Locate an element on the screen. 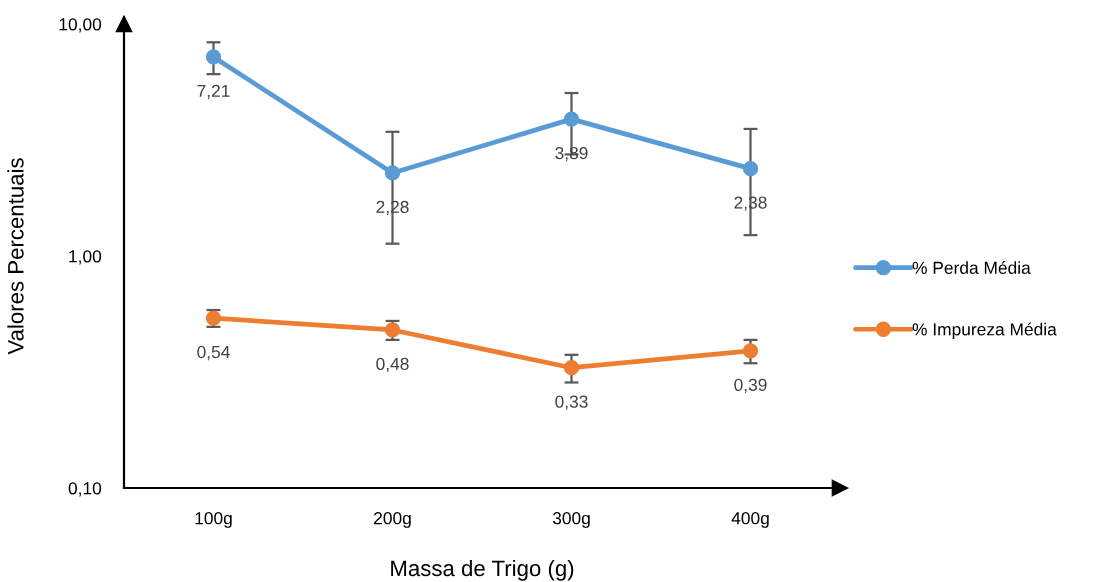 Image resolution: width=1109 pixels, height=582 pixels. x-tick-label: 300g is located at coordinates (571, 520).